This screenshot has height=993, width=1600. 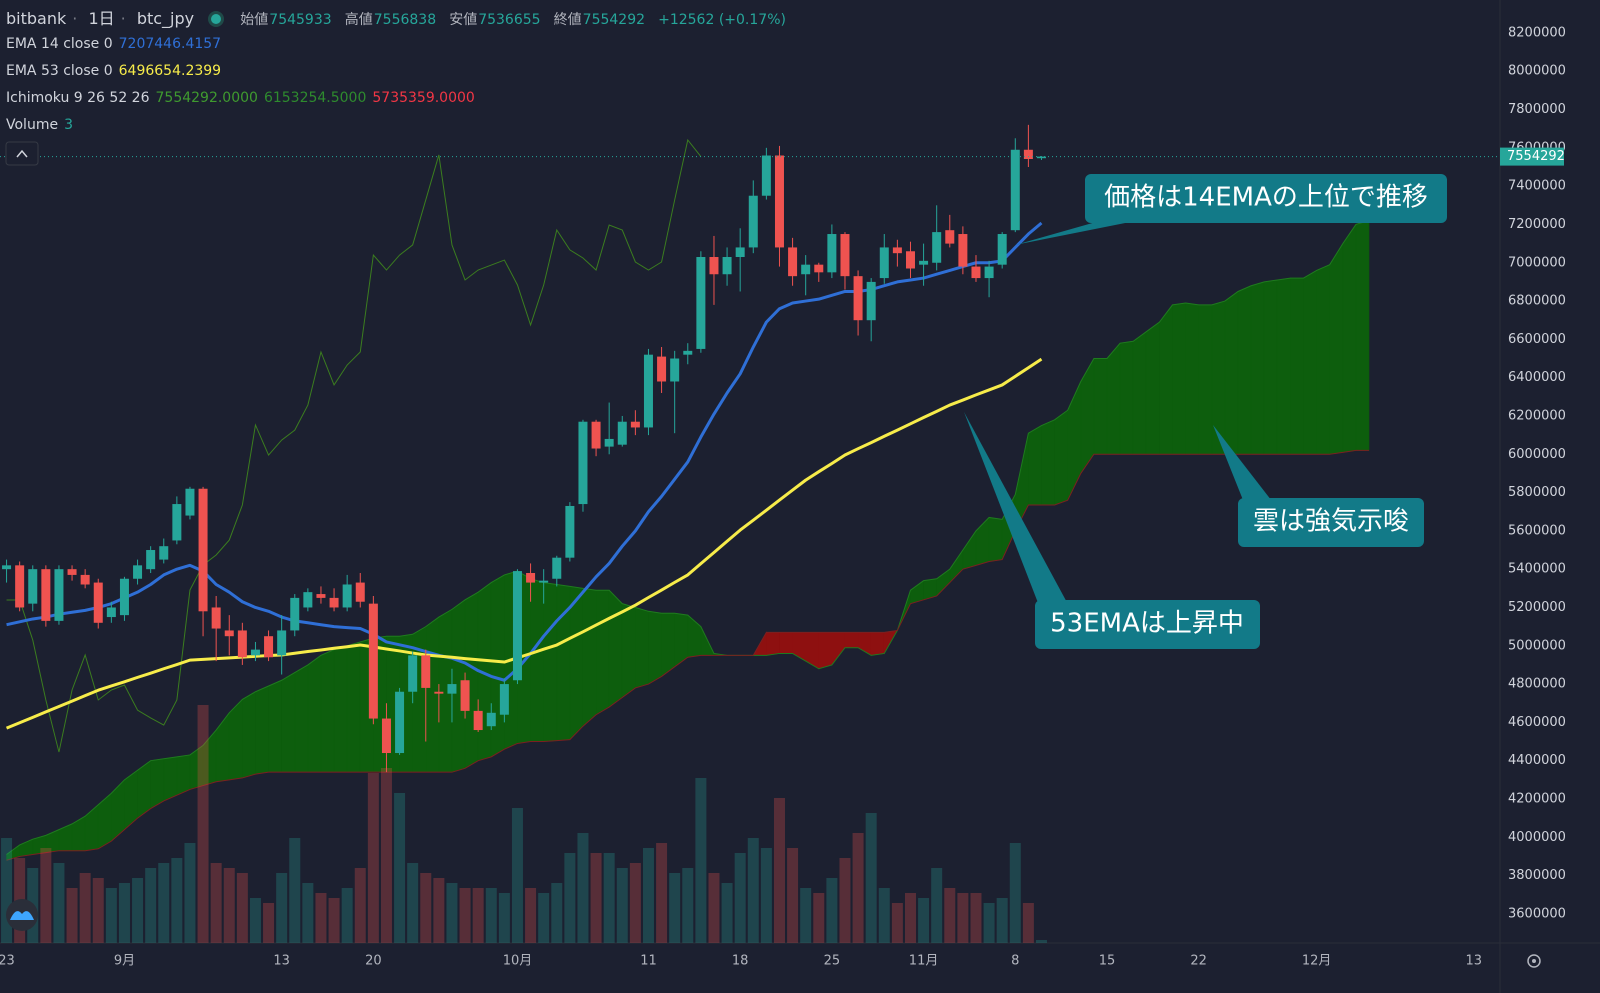 I want to click on ema53-legend: EMA 53 close 0 6496654.2399, so click(x=116, y=71).